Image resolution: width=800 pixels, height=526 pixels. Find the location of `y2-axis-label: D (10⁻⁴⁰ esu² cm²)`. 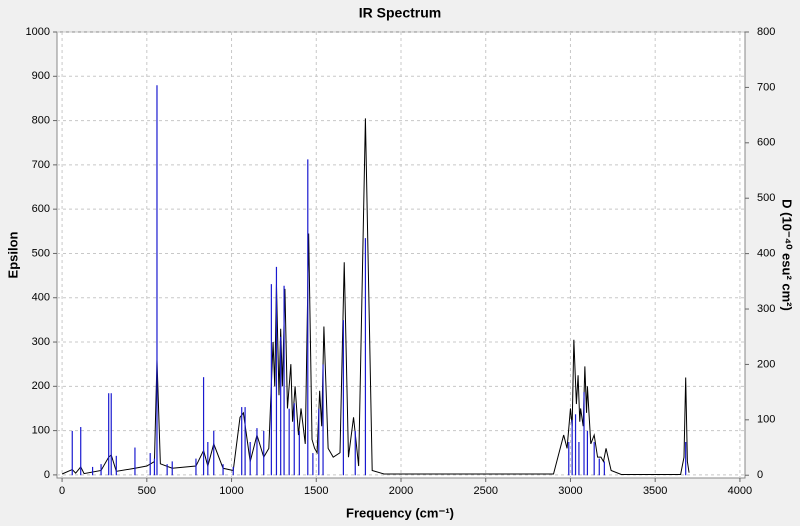

y2-axis-label: D (10⁻⁴⁰ esu² cm²) is located at coordinates (787, 255).